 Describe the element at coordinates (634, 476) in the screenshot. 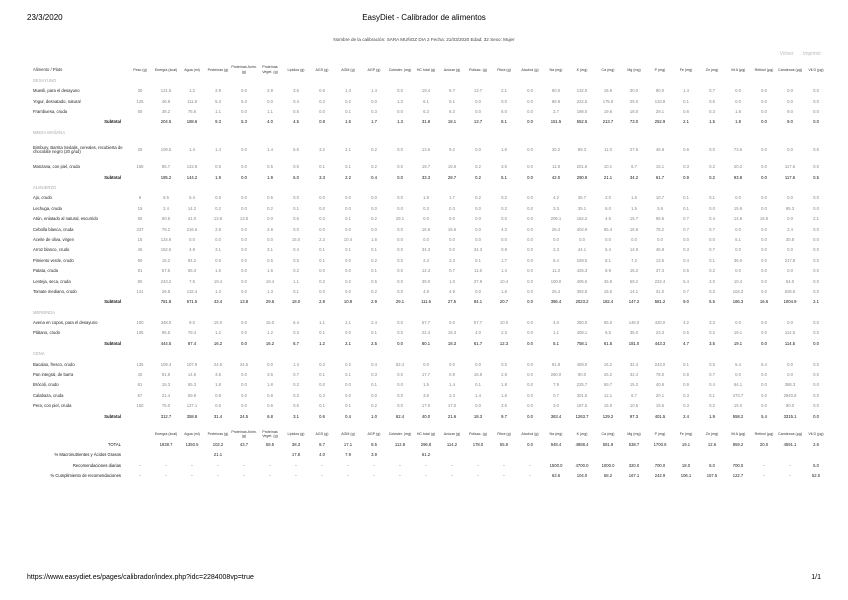

I see `summary-value: 167.1` at that location.